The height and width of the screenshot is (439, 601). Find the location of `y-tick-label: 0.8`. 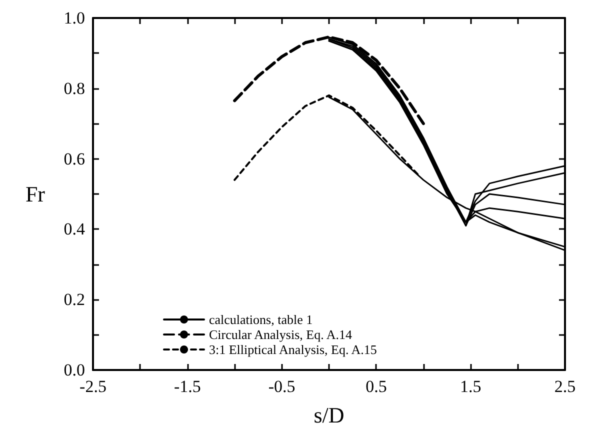

y-tick-label: 0.8 is located at coordinates (74, 88).